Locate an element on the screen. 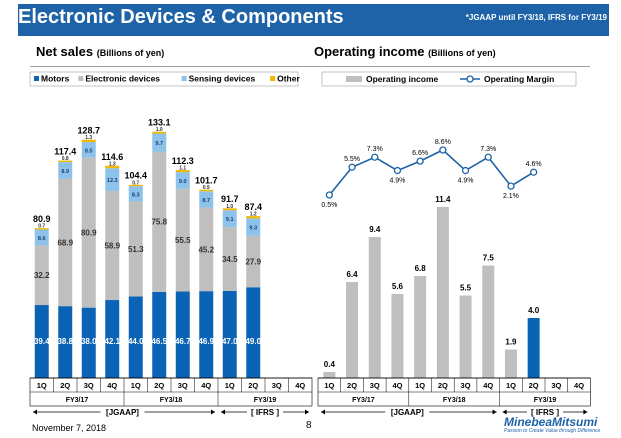 The width and height of the screenshot is (621, 438). sensing-value-label: 12.3 is located at coordinates (112, 181).